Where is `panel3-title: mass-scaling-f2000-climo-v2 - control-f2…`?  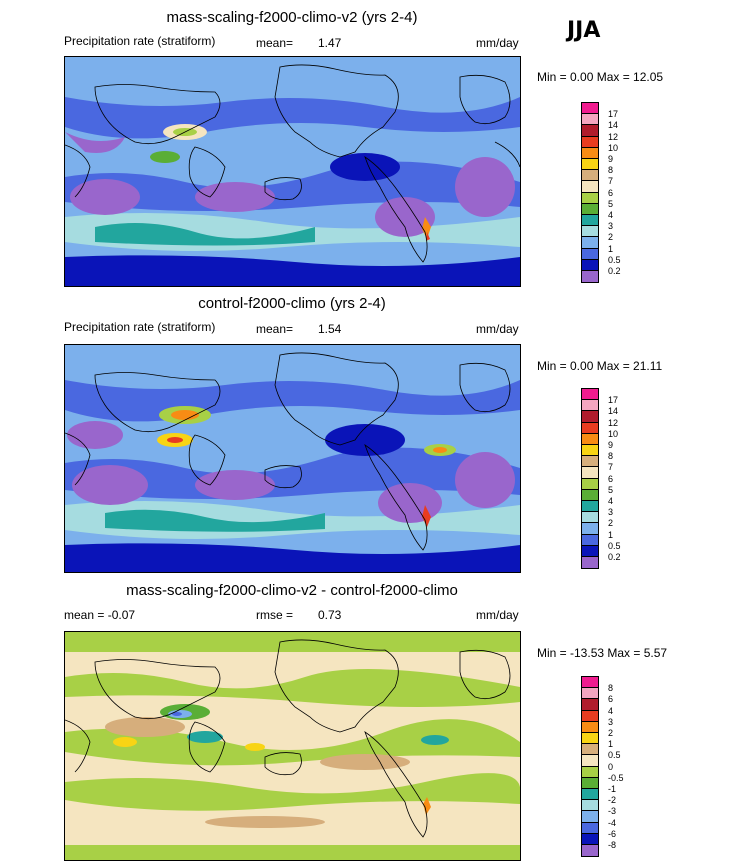
panel3-title: mass-scaling-f2000-climo-v2 - control-f2… is located at coordinates (292, 590).